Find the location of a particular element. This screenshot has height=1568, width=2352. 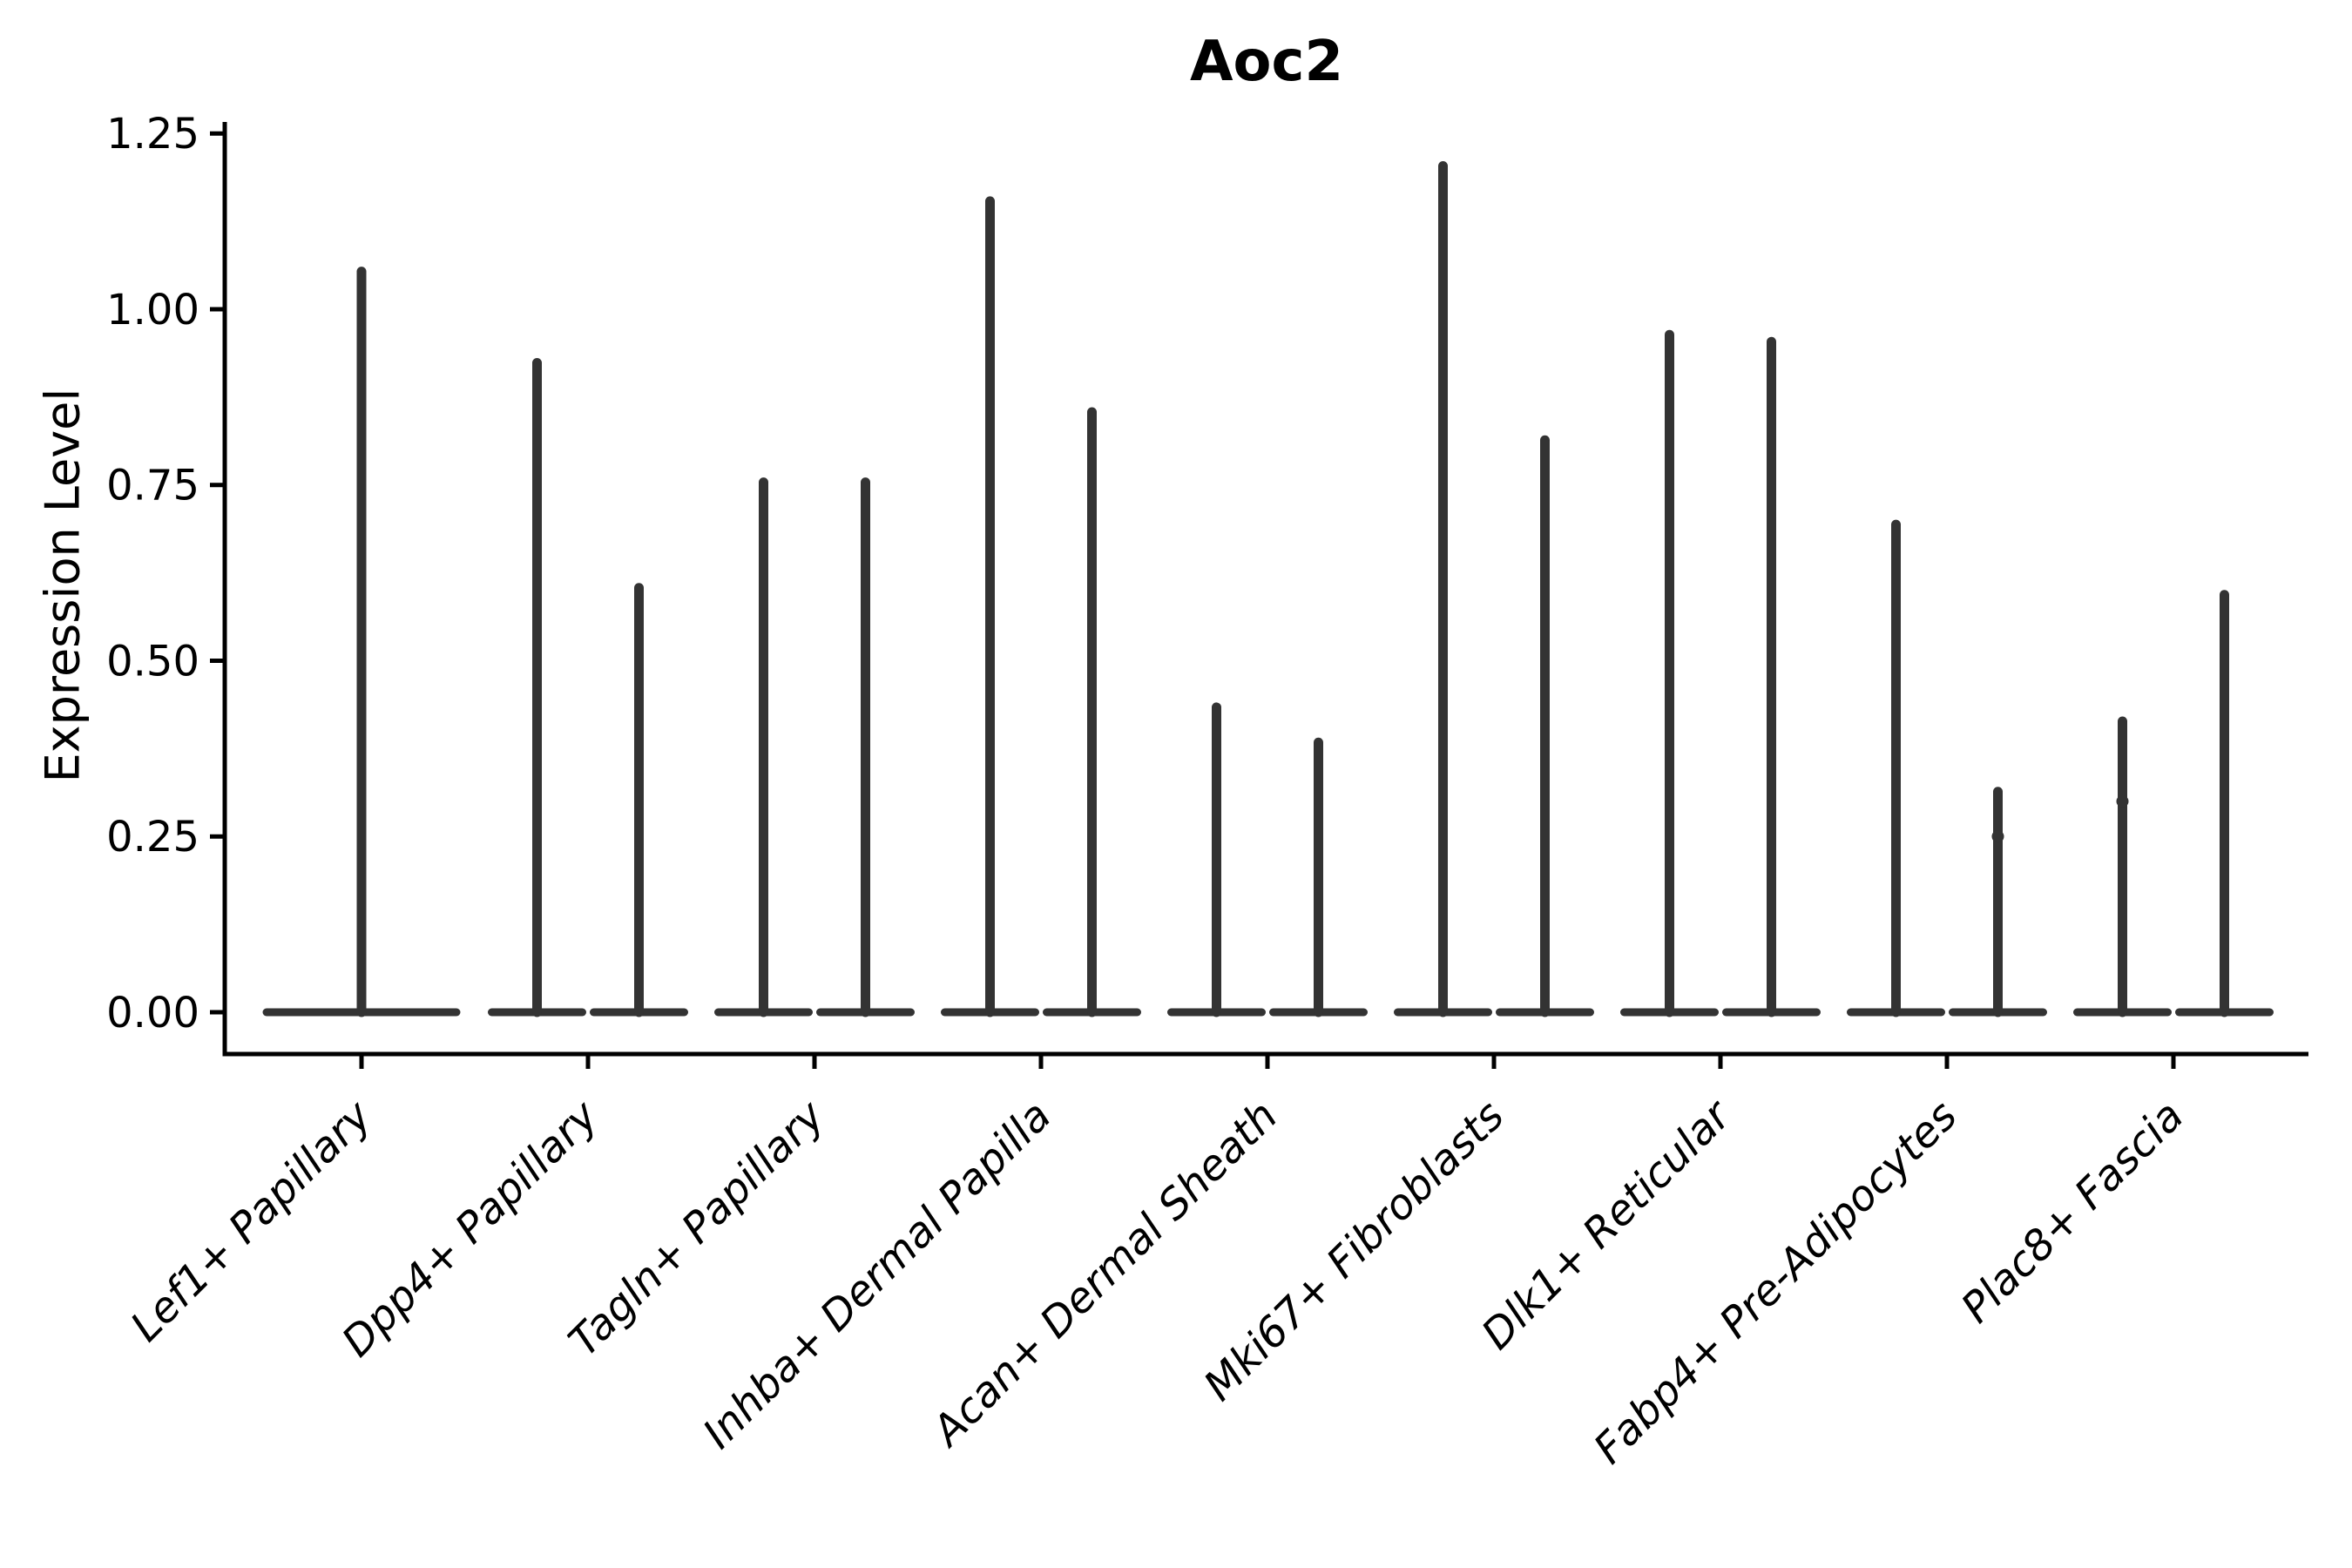

y-tick-label: 0.75 is located at coordinates (152, 486).